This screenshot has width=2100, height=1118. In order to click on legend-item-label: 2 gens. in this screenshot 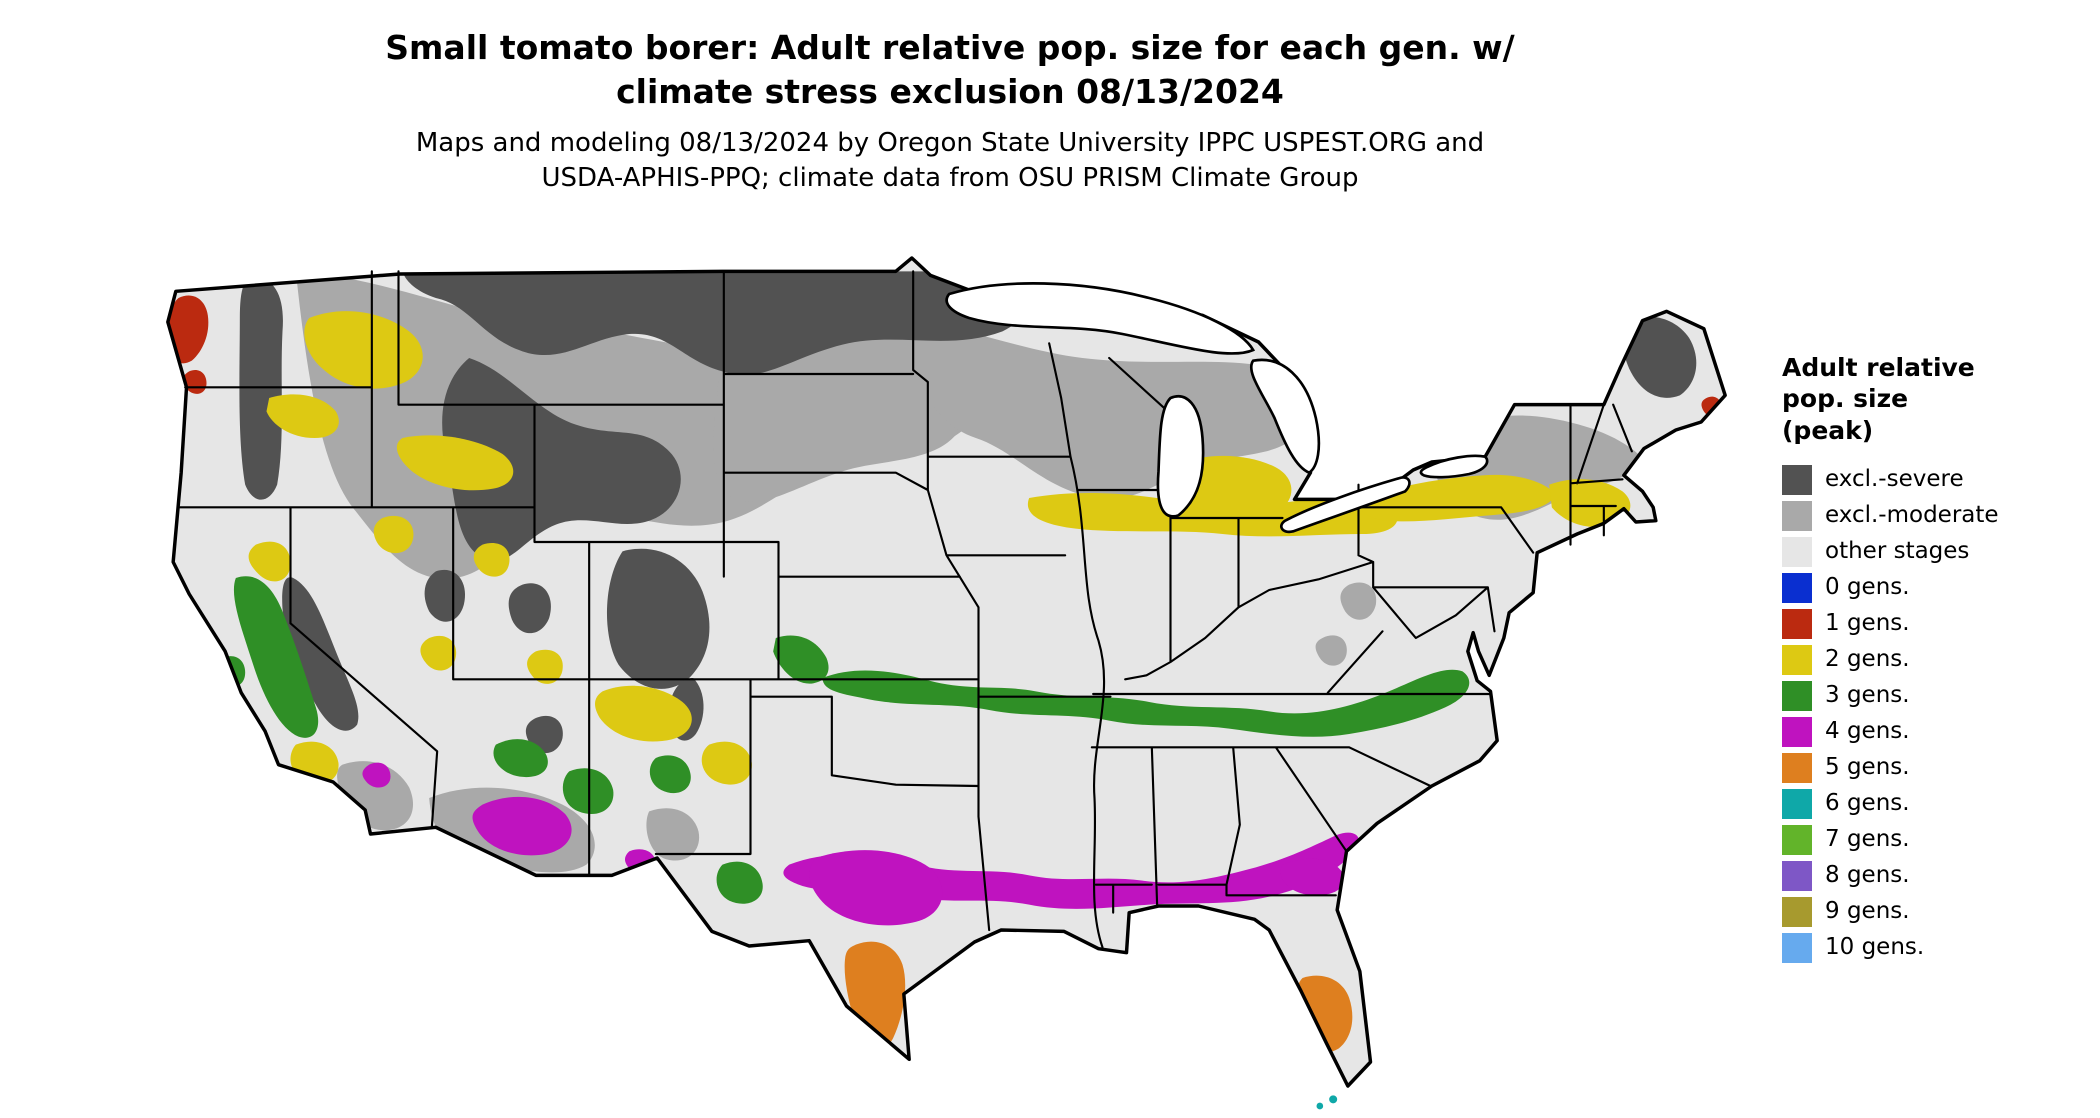, I will do `click(1867, 659)`.